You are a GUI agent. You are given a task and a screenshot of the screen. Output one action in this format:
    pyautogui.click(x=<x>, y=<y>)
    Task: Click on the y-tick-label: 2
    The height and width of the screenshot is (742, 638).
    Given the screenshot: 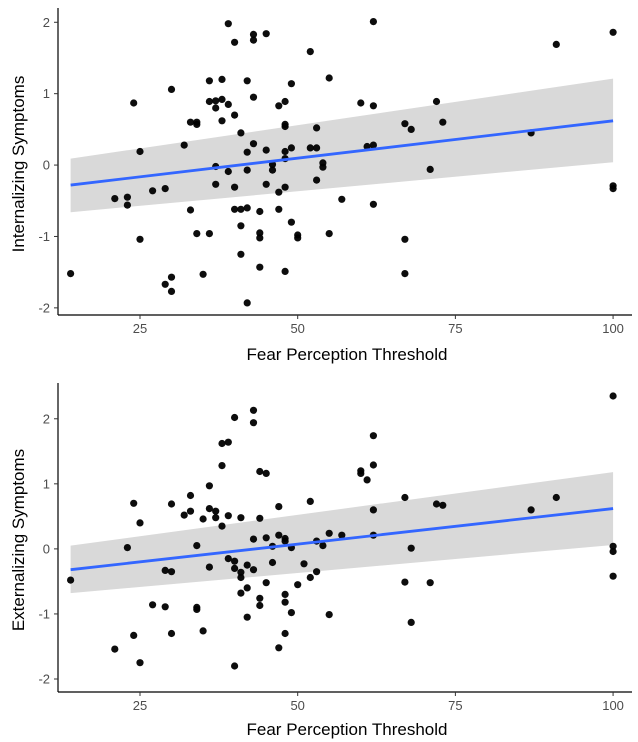 What is the action you would take?
    pyautogui.click(x=46, y=22)
    